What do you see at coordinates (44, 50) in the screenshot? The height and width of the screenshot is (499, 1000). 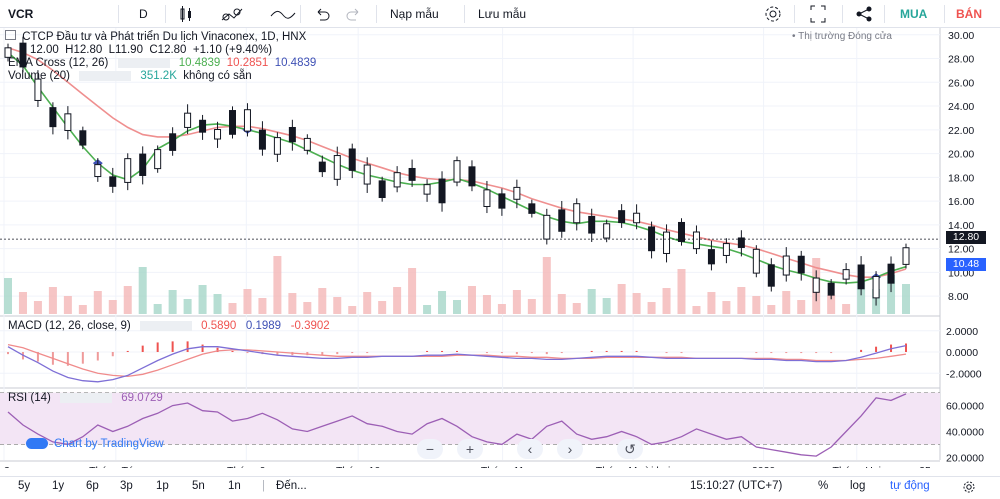 I see `ohlc-open: 12.00` at bounding box center [44, 50].